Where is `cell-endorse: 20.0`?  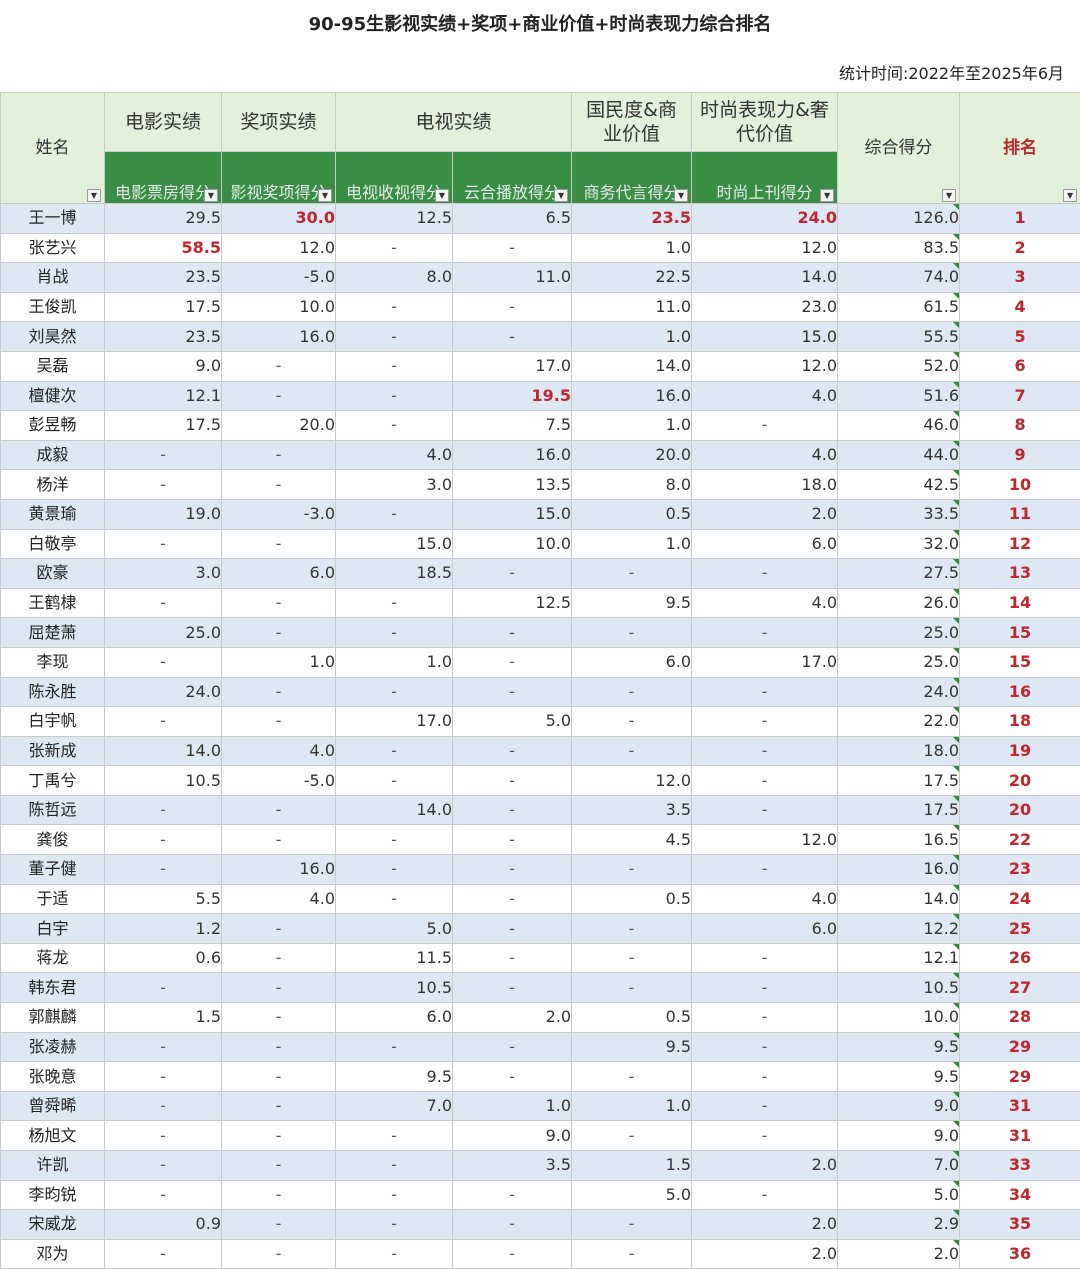
cell-endorse: 20.0 is located at coordinates (632, 455).